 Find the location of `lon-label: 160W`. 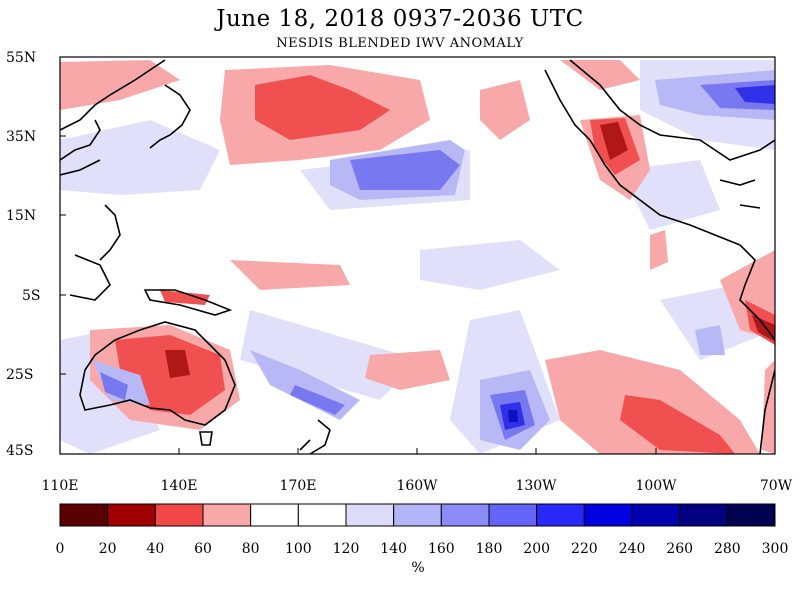

lon-label: 160W is located at coordinates (417, 486).